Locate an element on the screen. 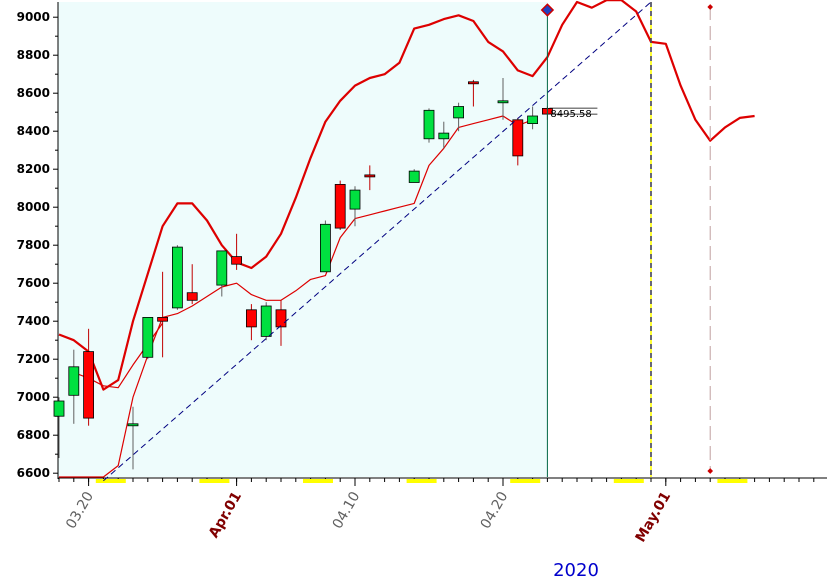  y-tick-label: 8800 is located at coordinates (33, 55).